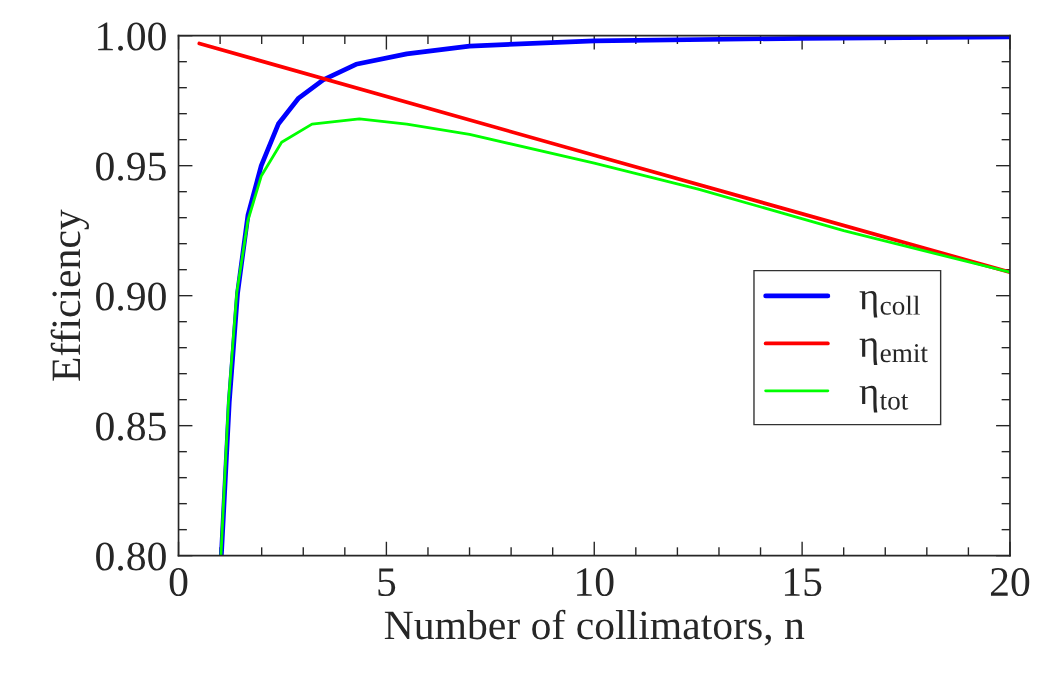 This screenshot has height=686, width=1038. I want to click on legend-label: η$_{tot}$, so click(884, 399).